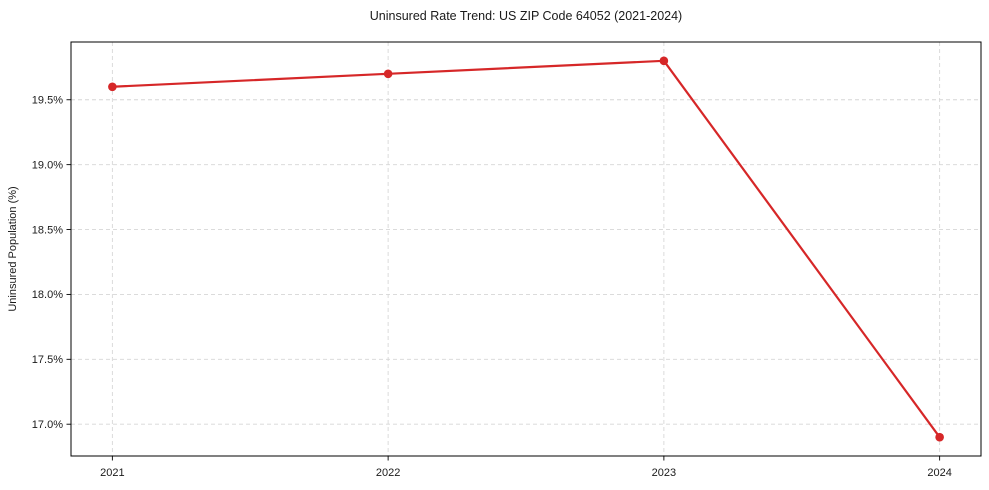  What do you see at coordinates (47, 360) in the screenshot?
I see `y-tick-label: 17.5%` at bounding box center [47, 360].